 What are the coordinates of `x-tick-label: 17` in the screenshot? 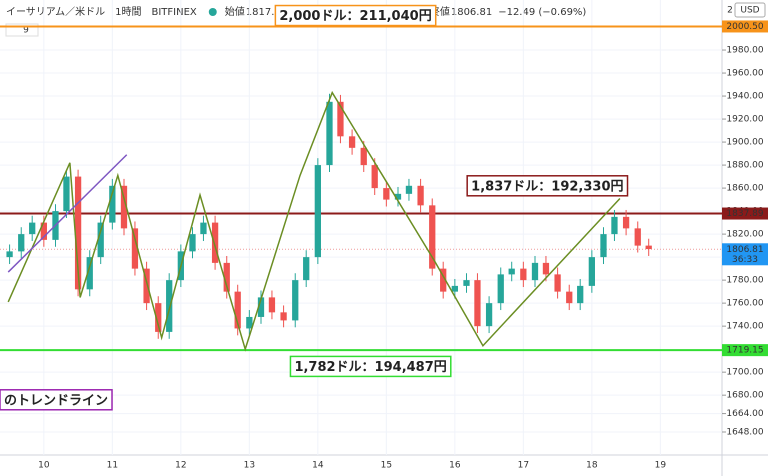 It's located at (523, 466).